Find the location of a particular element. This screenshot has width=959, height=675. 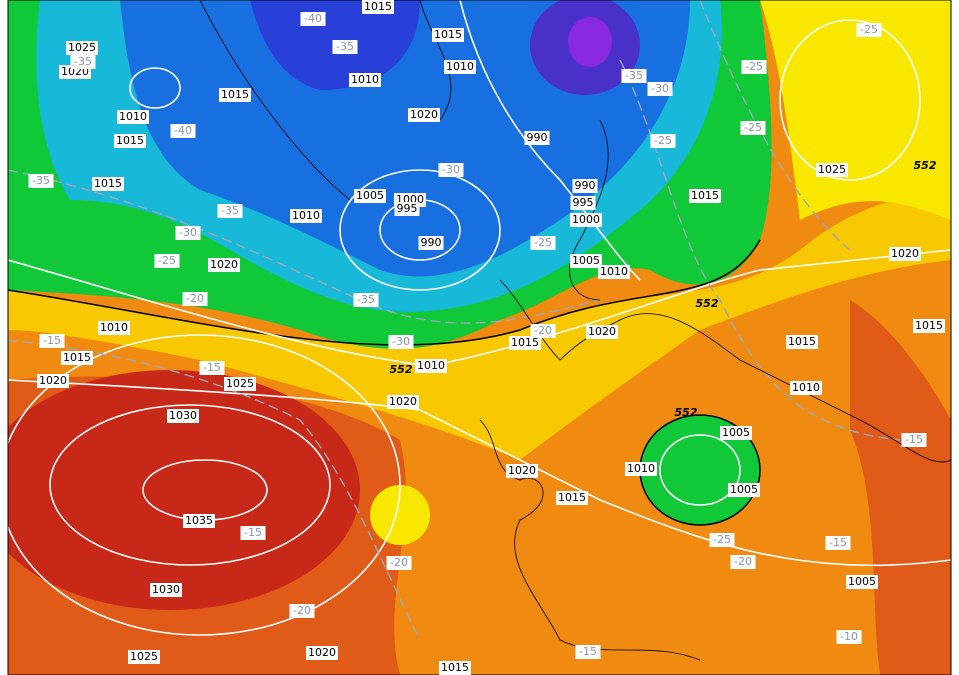

pressure-label-text: 995 is located at coordinates (407, 208).